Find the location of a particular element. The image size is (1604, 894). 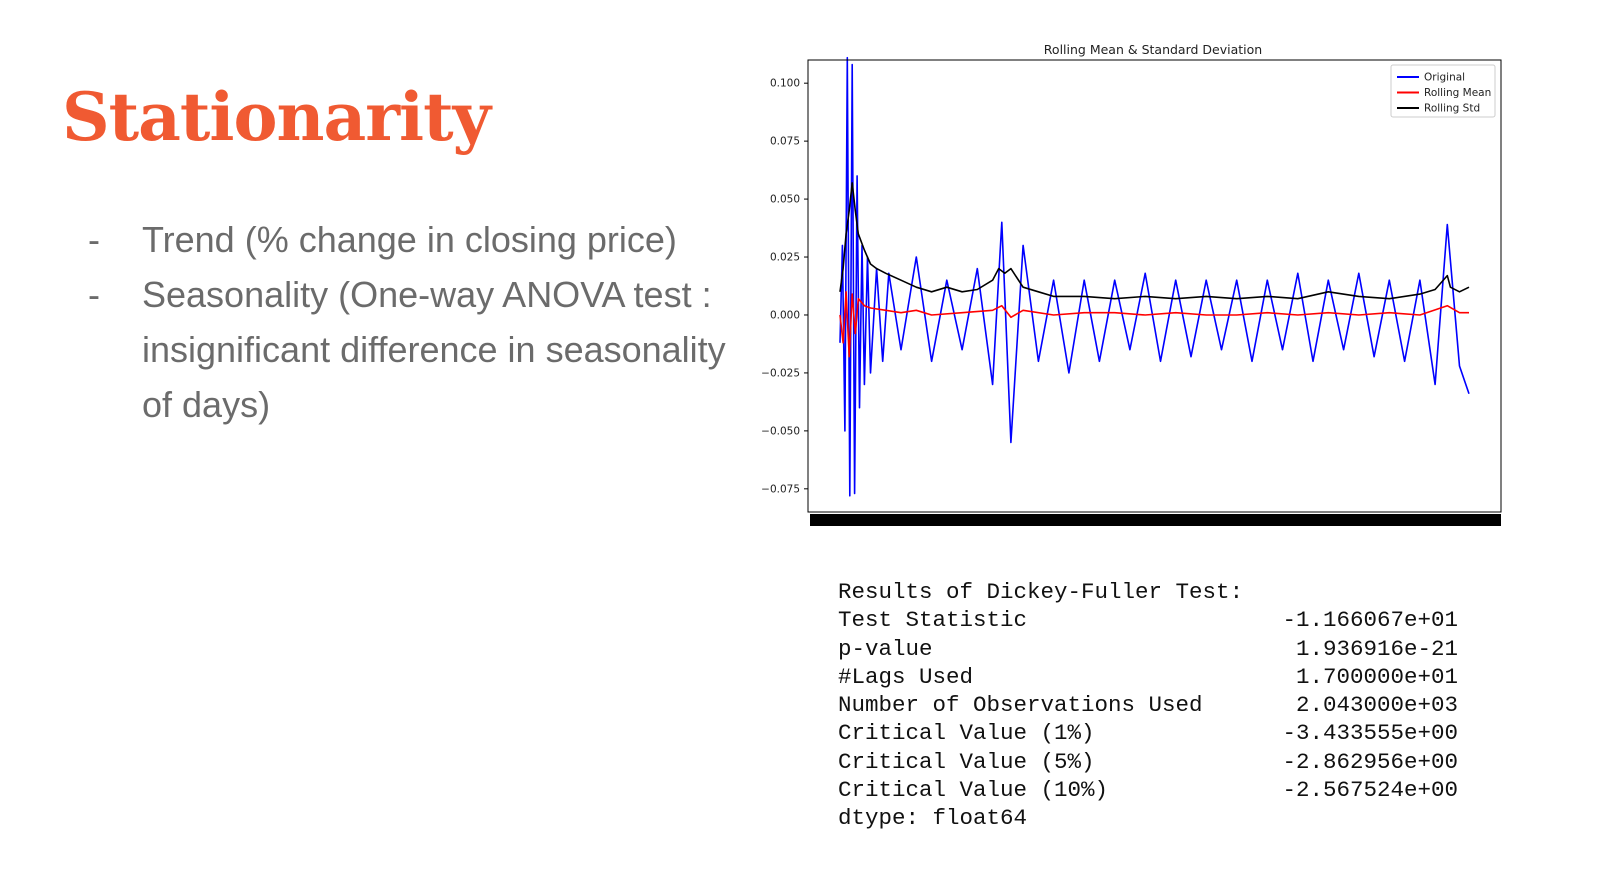

y-tick-label: 0.075 is located at coordinates (785, 142).